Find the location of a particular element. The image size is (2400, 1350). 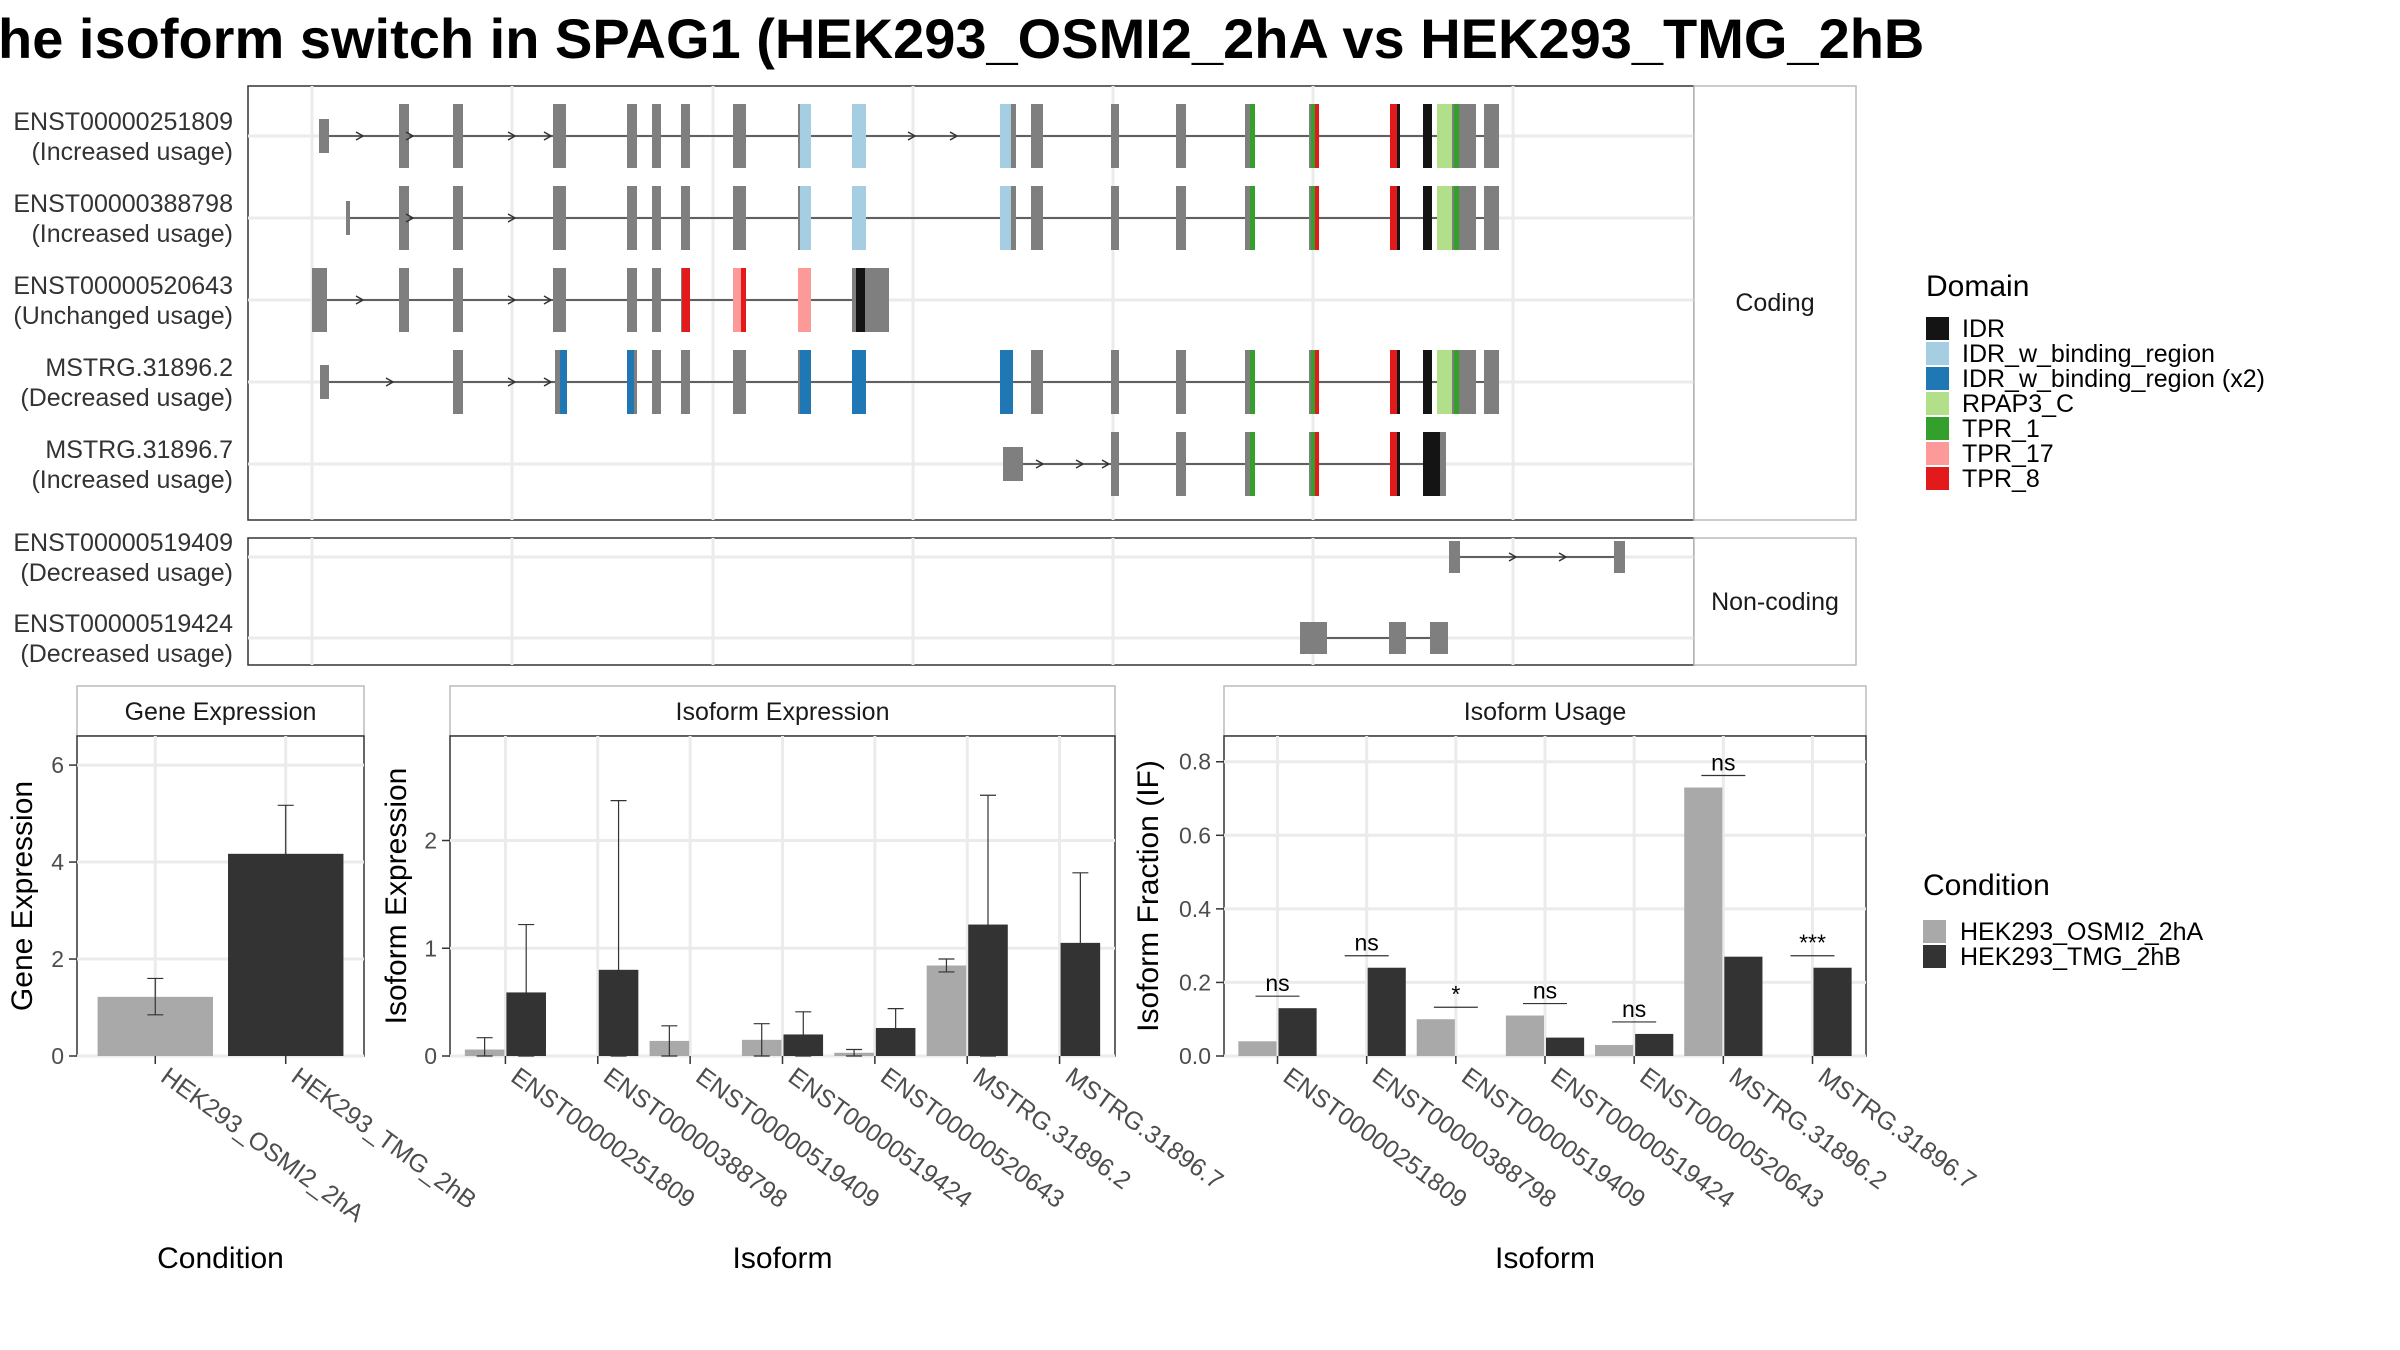

y-tick-label: 0 is located at coordinates (57, 1056).